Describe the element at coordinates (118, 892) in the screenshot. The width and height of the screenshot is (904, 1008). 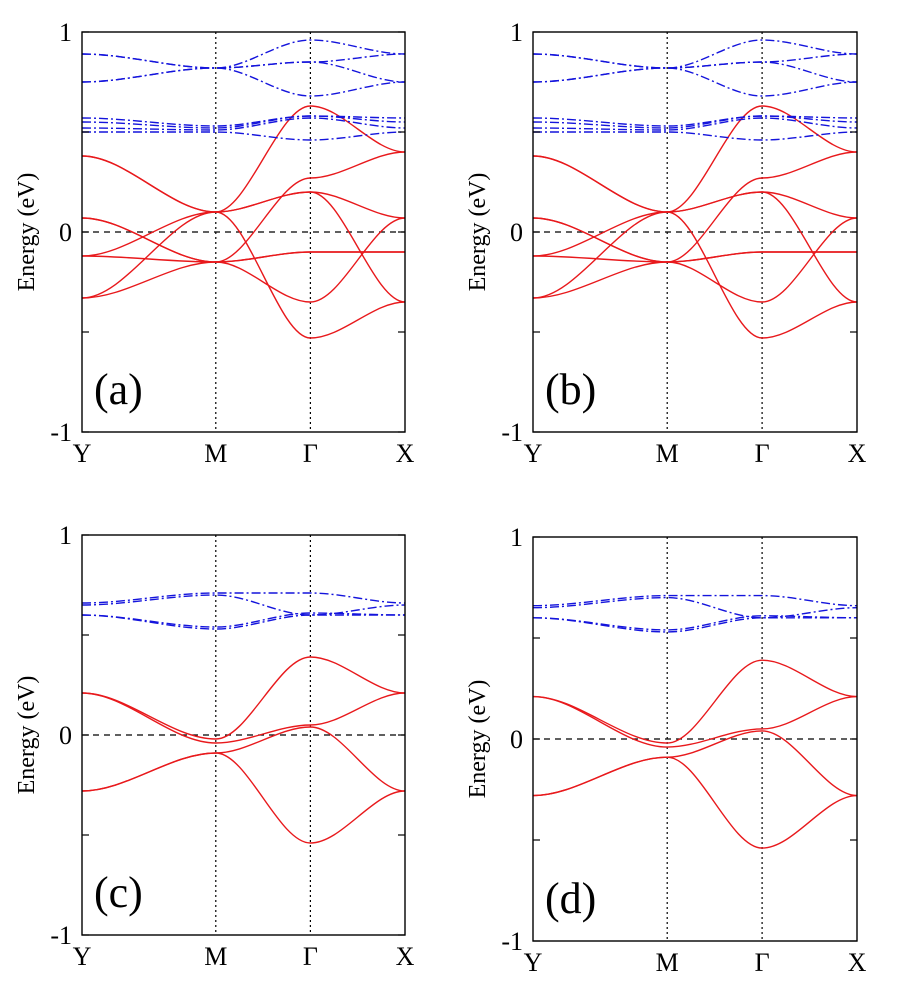
I see `panel-label: (c)` at that location.